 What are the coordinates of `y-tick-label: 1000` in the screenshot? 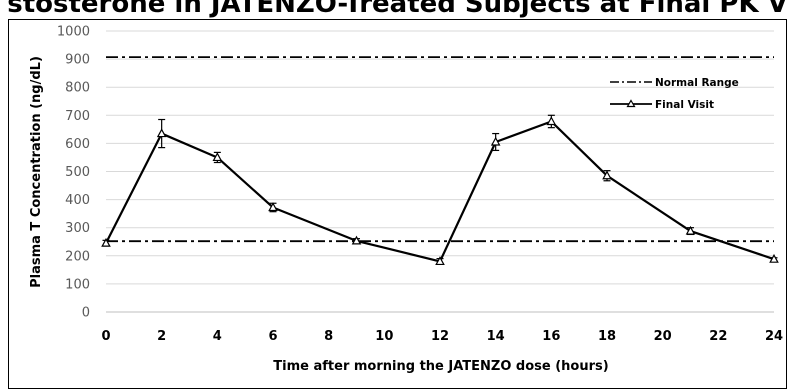 It's located at (73, 32).